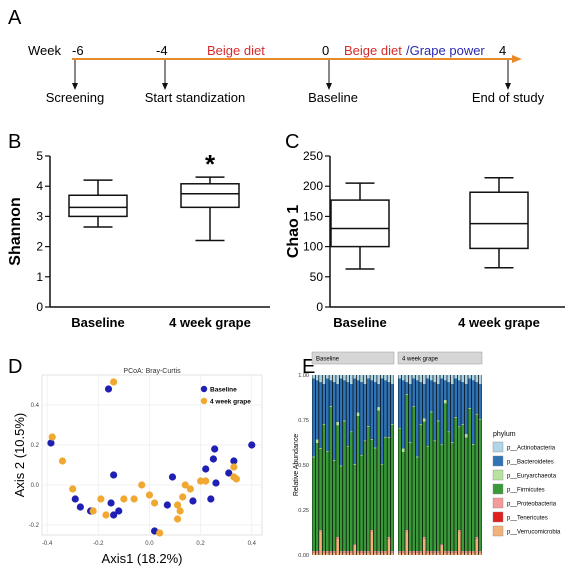 The height and width of the screenshot is (573, 588). Describe the element at coordinates (333, 97) in the screenshot. I see `label-baseline: Baseline` at that location.